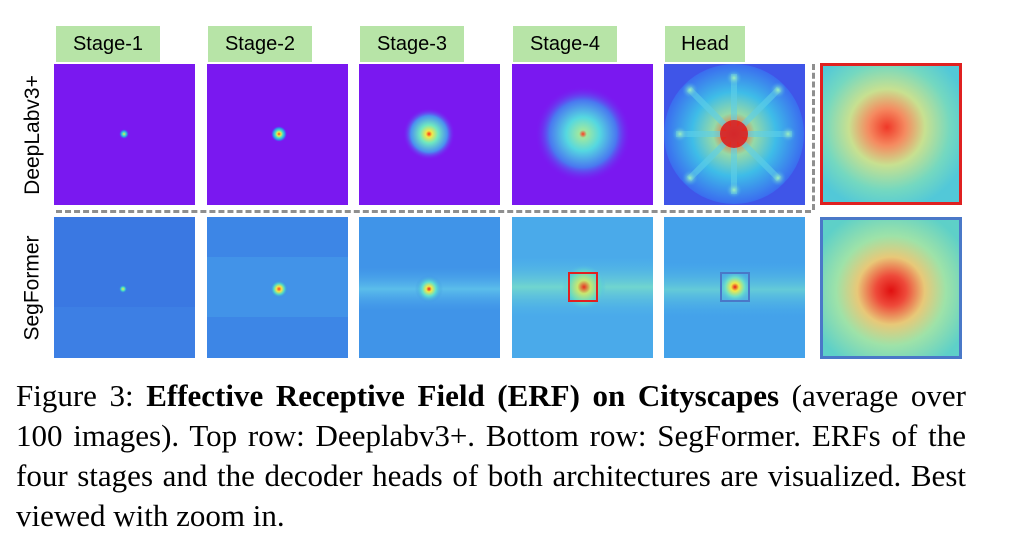  What do you see at coordinates (891, 288) in the screenshot?
I see `zoomed-erf-segformer` at bounding box center [891, 288].